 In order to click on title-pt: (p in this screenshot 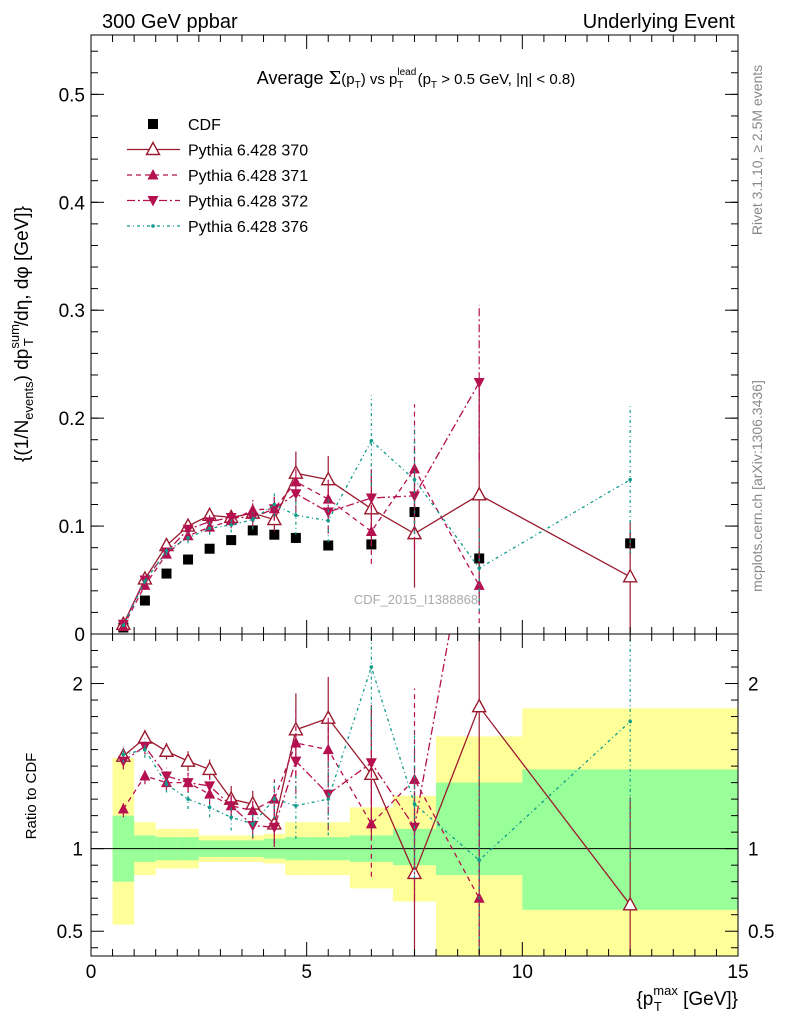, I will do `click(347, 79)`.